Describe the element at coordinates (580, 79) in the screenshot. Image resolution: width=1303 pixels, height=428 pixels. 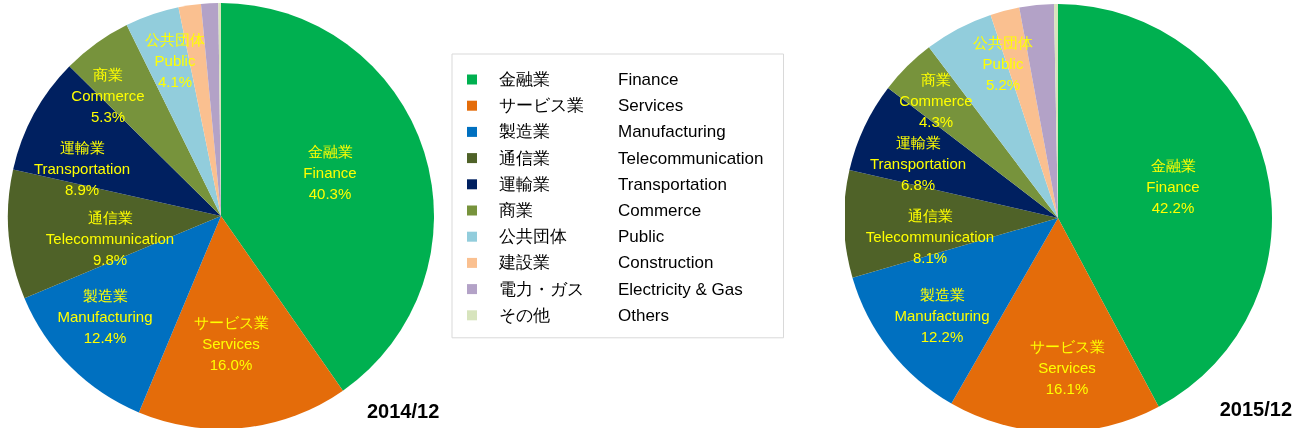
I see `legend-label: 金融業 Finance` at that location.